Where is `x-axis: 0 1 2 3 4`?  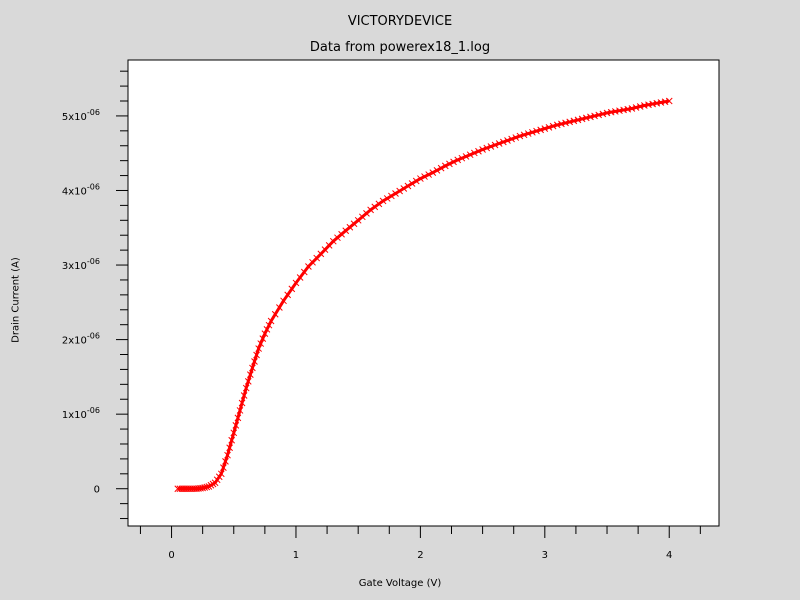 x-axis: 0 1 2 3 4 is located at coordinates (420, 543).